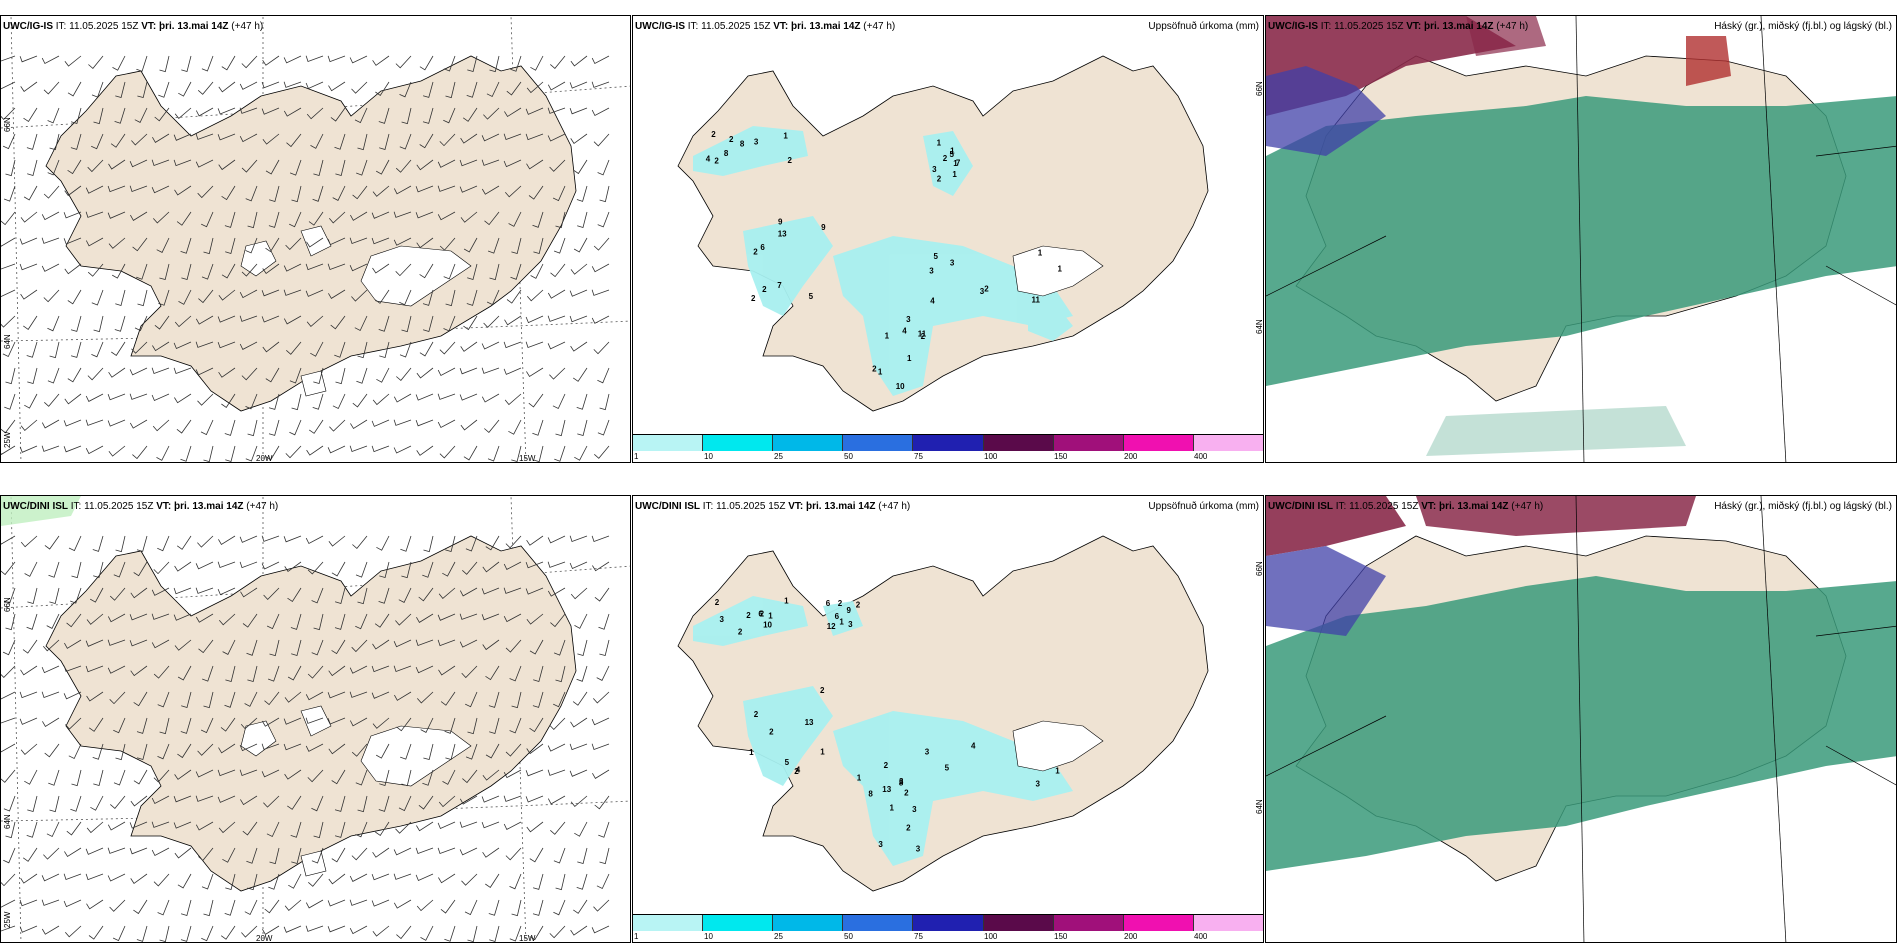  Describe the element at coordinates (1341, 506) in the screenshot. I see `it-label: IT:` at that location.